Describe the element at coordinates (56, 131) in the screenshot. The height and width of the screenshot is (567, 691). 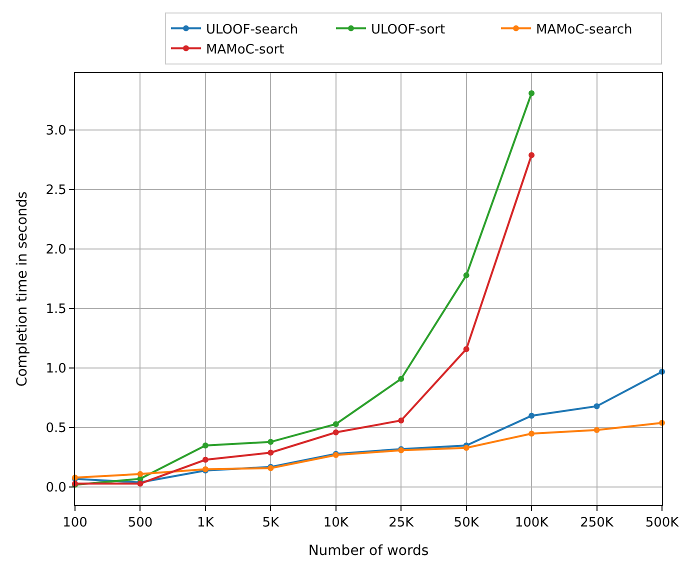
I see `y-tick-label: 3.0` at that location.